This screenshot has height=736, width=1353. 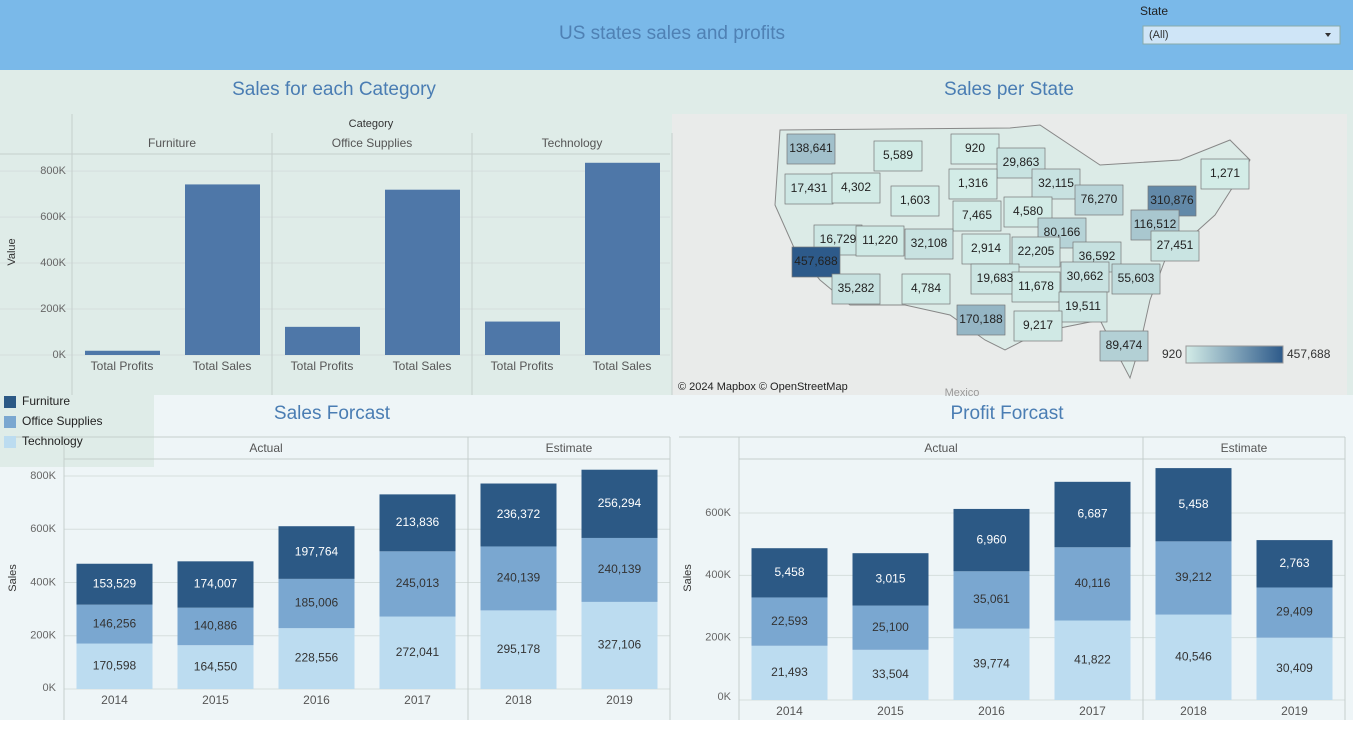 I want to click on state-value-label: 17,431, so click(x=809, y=188).